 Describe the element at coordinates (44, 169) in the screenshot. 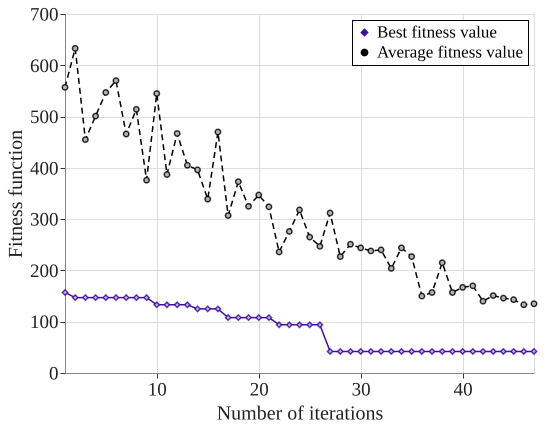

I see `y-tick-label: 400` at that location.